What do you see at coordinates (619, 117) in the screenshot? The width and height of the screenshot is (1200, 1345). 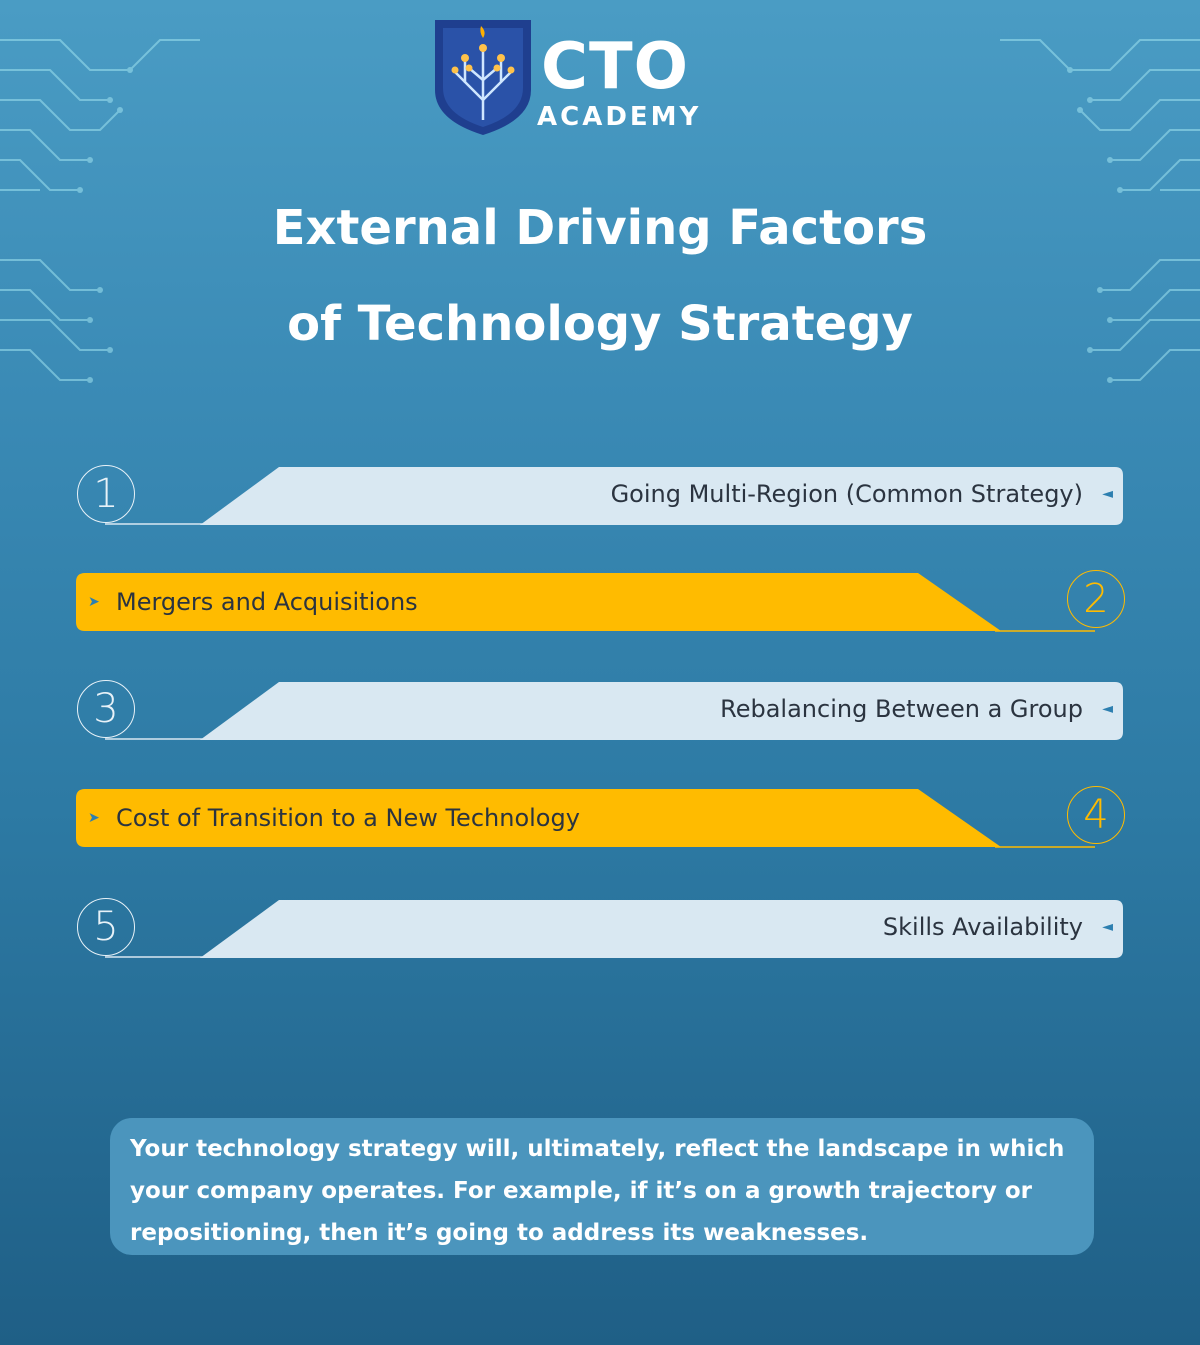 I see `logo-academy-text: ACADEMY` at bounding box center [619, 117].